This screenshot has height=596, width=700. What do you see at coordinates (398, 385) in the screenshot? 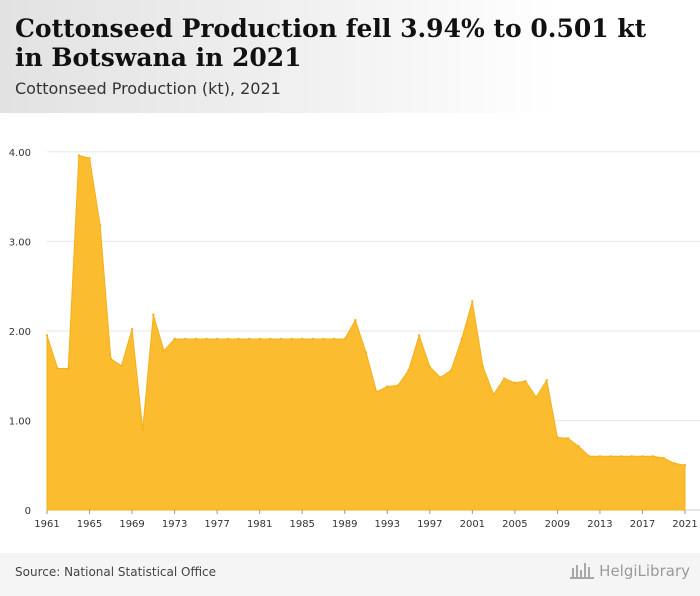
I see `data-point-1994` at bounding box center [398, 385].